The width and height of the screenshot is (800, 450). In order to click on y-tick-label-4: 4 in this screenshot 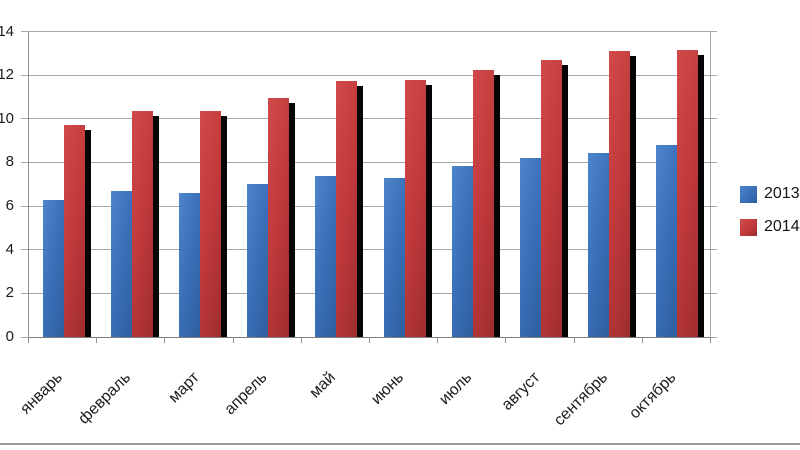, I will do `click(9, 249)`.